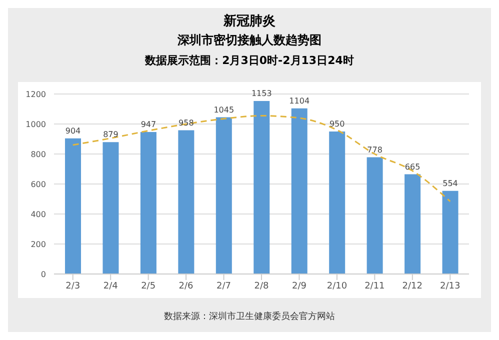 The image size is (499, 340). What do you see at coordinates (261, 93) in the screenshot?
I see `data-label: 1153` at bounding box center [261, 93].